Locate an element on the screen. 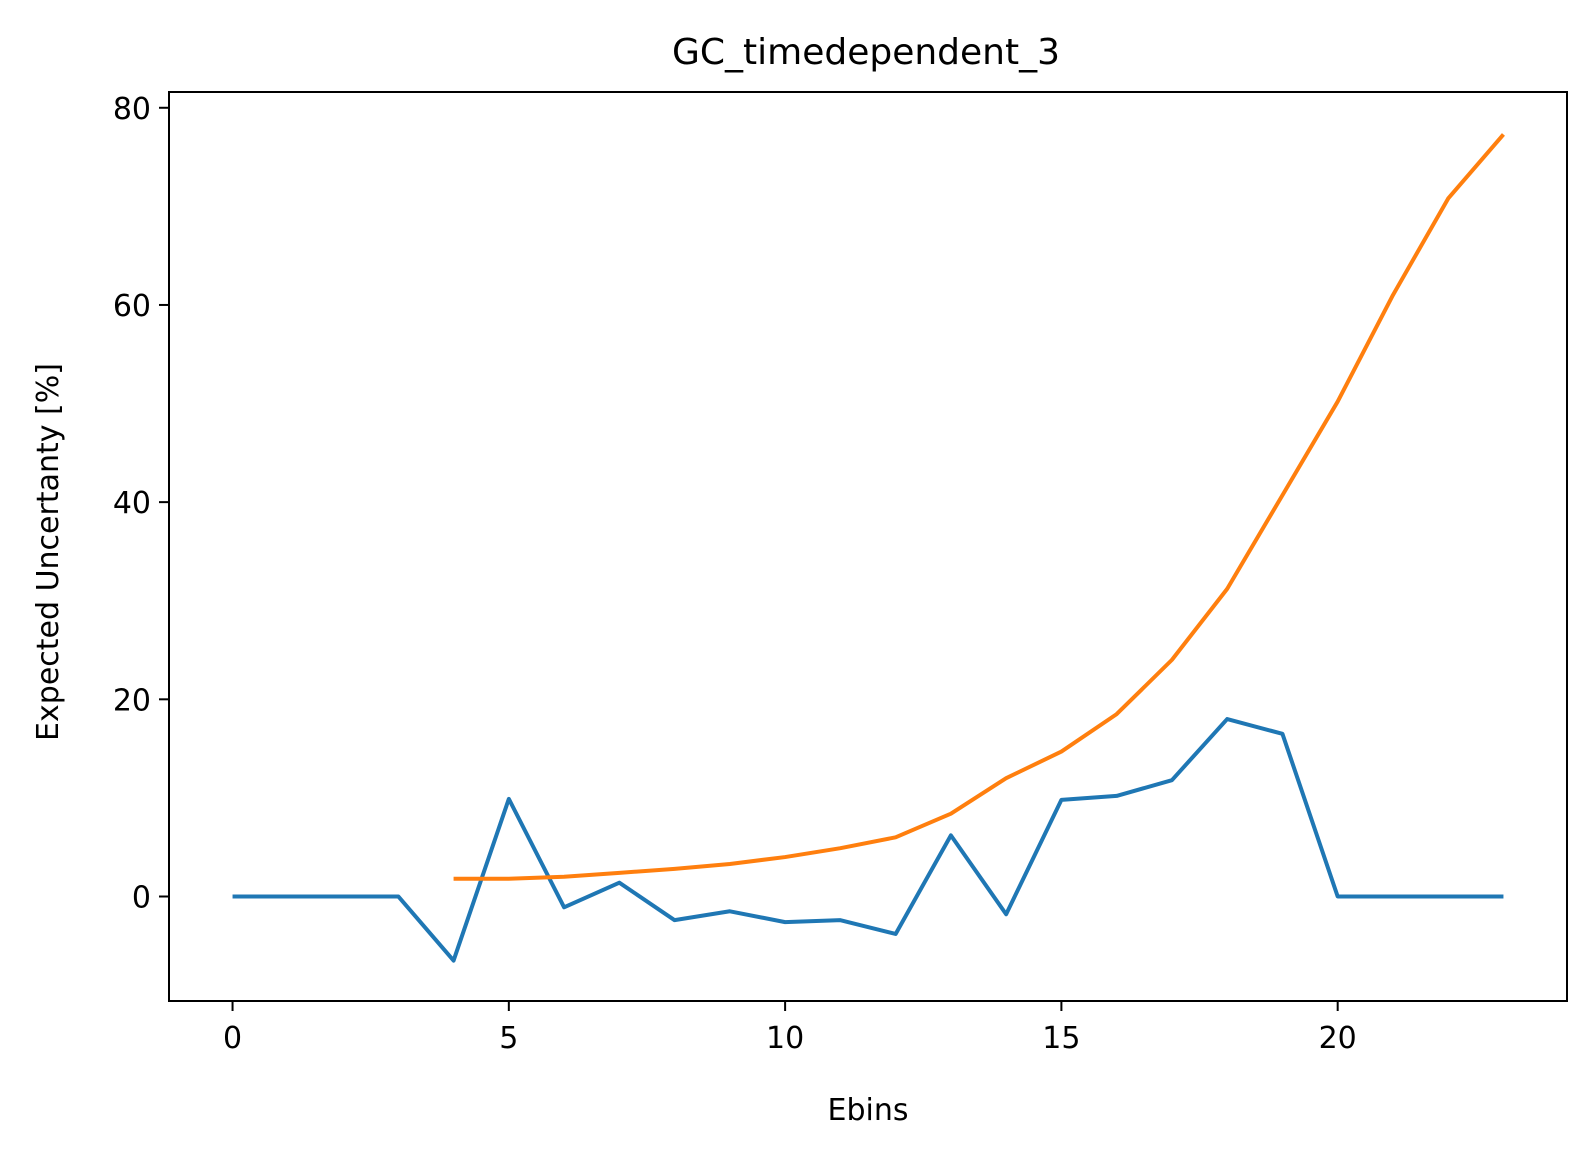 The width and height of the screenshot is (1593, 1154). x-axis-ticks: 0 5 10 15 20 is located at coordinates (790, 1028).